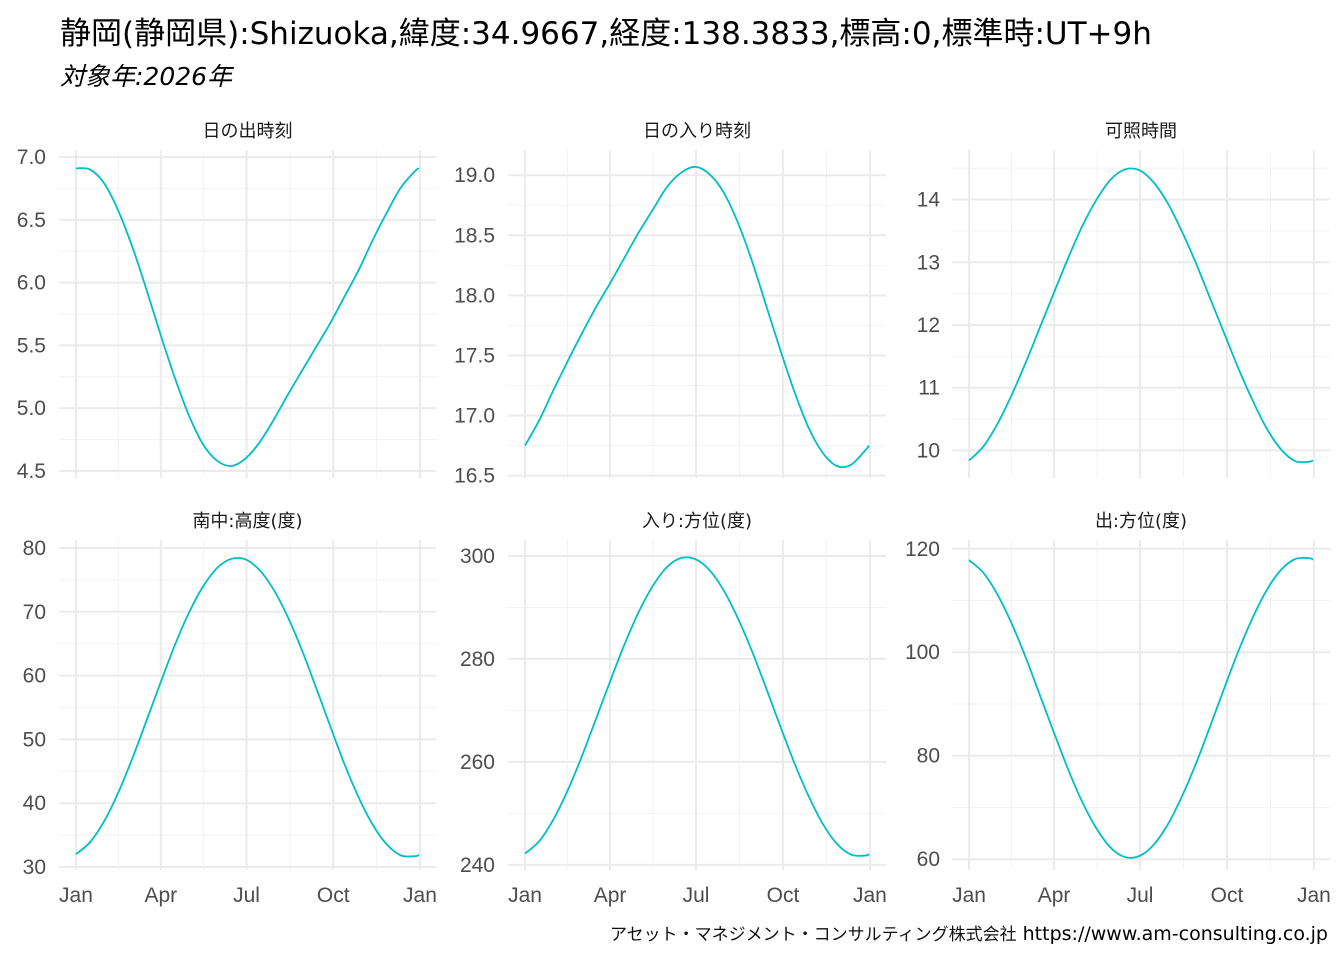 Image resolution: width=1344 pixels, height=960 pixels. I want to click on panel-4: 240 260 280 300 Jan Apr Jul Oct Jan 入り:方位(度), so click(673, 709).